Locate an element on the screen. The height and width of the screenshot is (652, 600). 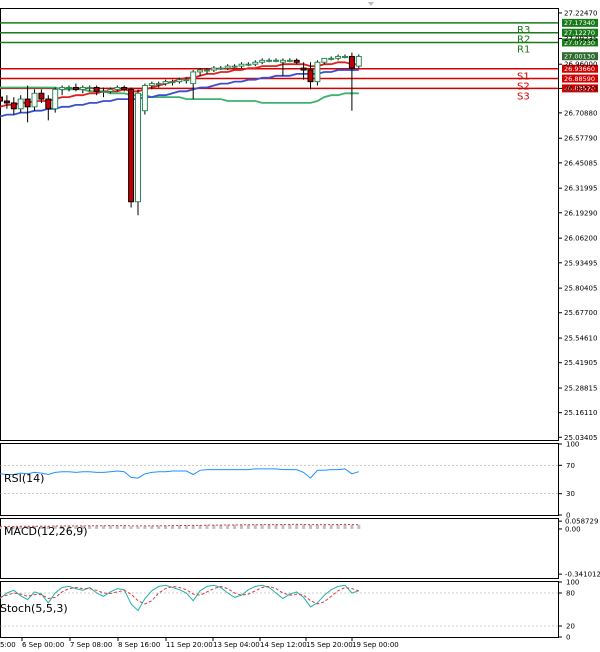
level-label-r3: R3 is located at coordinates (523, 30).